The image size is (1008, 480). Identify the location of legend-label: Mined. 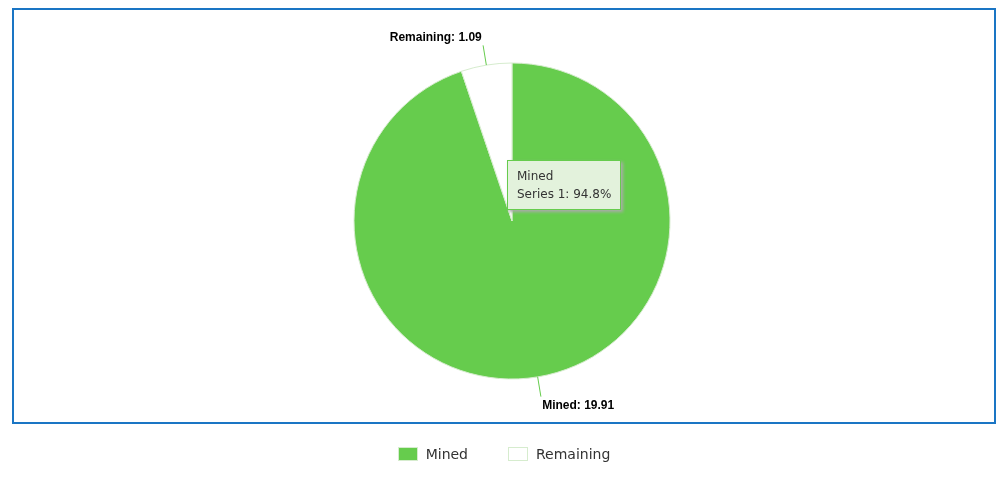
(446, 454).